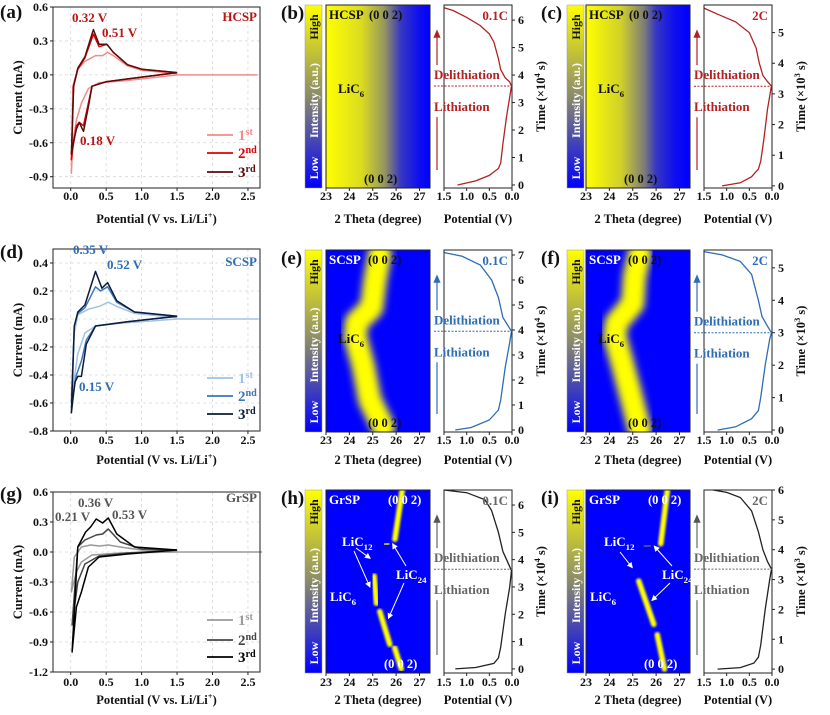 This screenshot has height=715, width=830. Describe the element at coordinates (521, 532) in the screenshot. I see `y-tick-label: 5` at that location.